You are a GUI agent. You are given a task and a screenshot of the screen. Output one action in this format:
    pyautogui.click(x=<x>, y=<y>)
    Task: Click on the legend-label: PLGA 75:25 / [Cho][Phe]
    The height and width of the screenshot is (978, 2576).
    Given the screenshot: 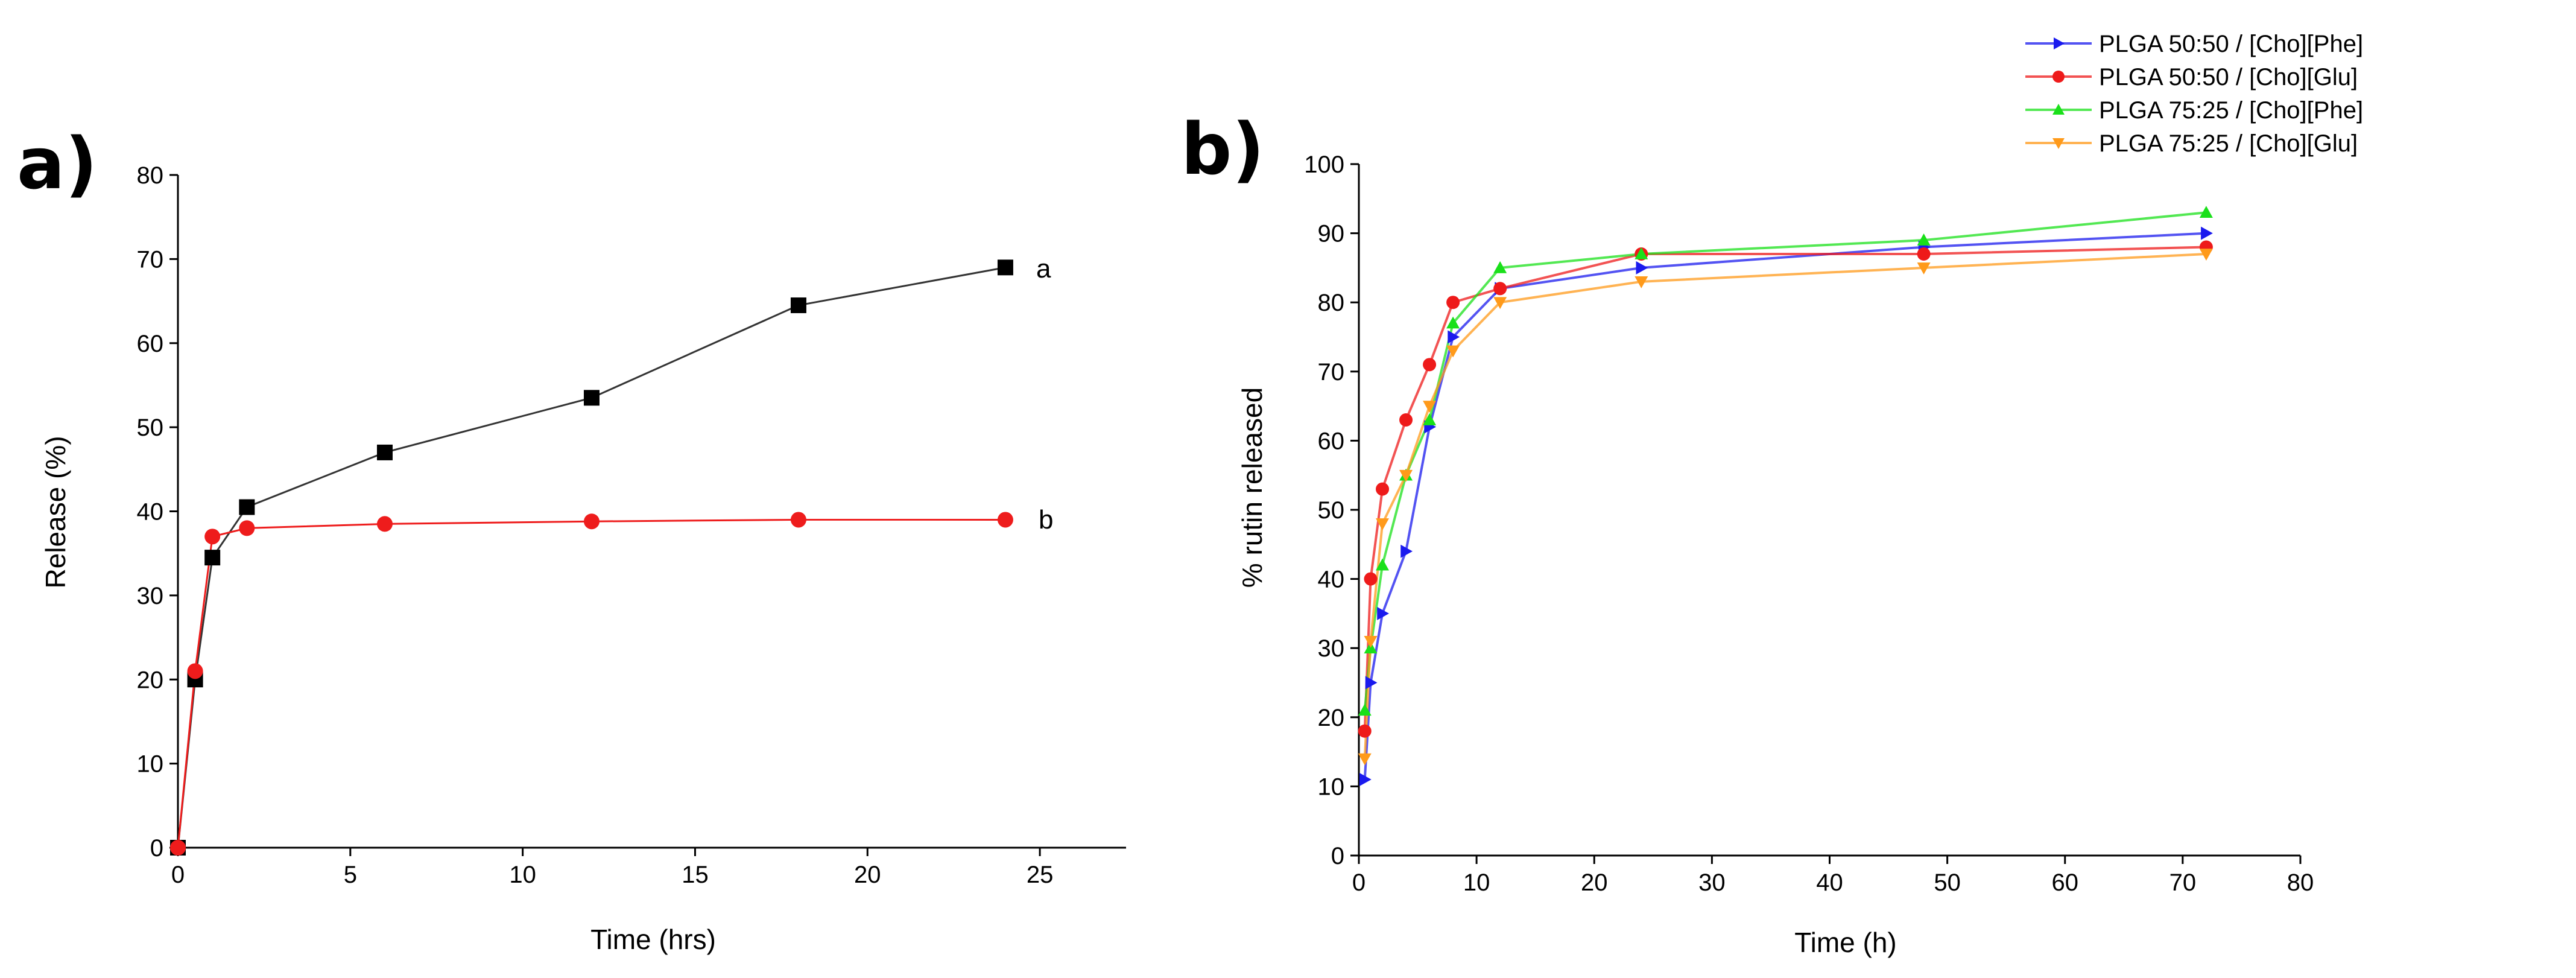 What is the action you would take?
    pyautogui.click(x=2231, y=110)
    